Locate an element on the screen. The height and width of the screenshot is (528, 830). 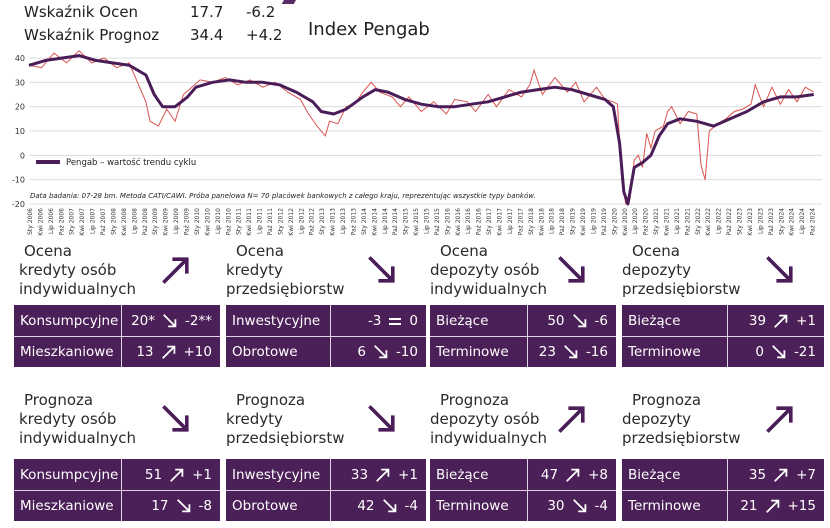
row-change: +7 is located at coordinates (806, 474).